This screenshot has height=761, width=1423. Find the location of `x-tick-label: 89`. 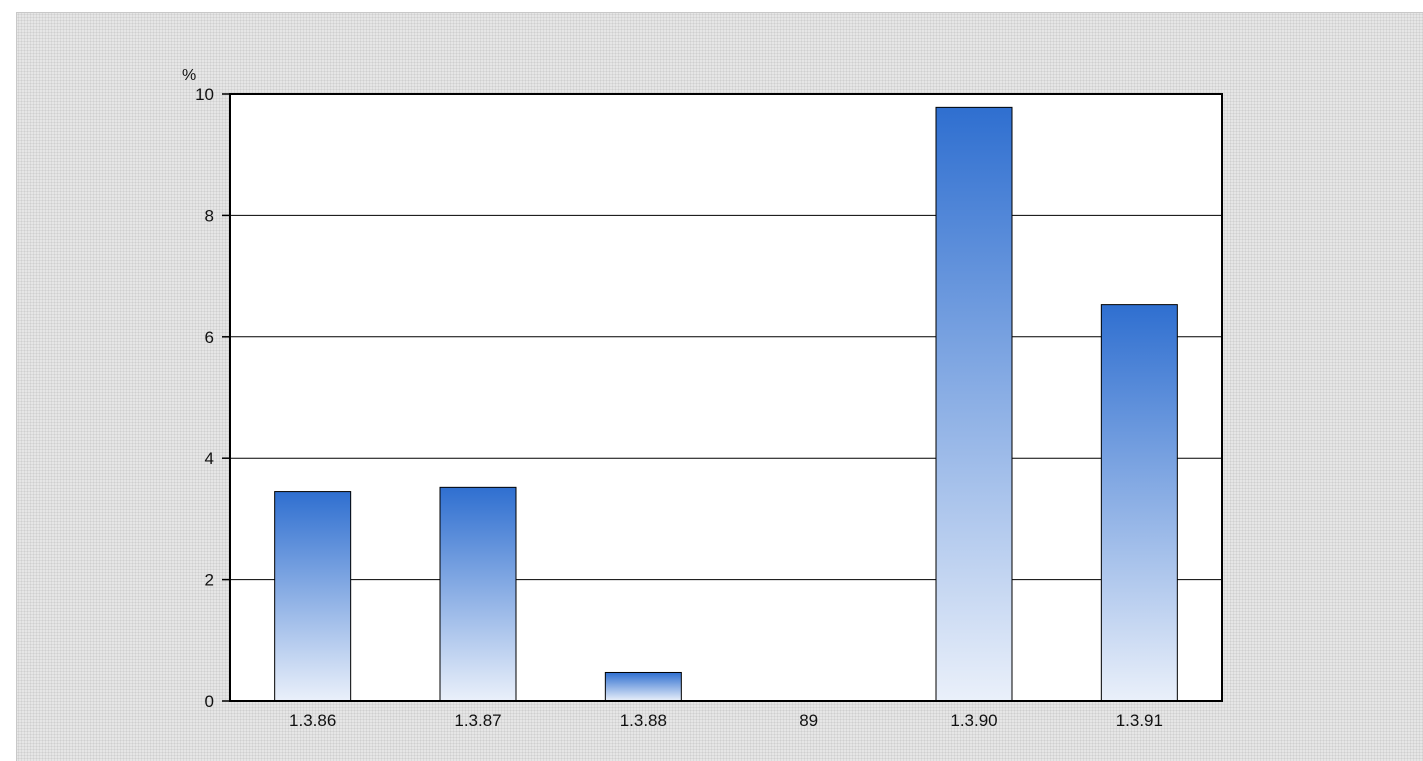

x-tick-label: 89 is located at coordinates (808, 720).